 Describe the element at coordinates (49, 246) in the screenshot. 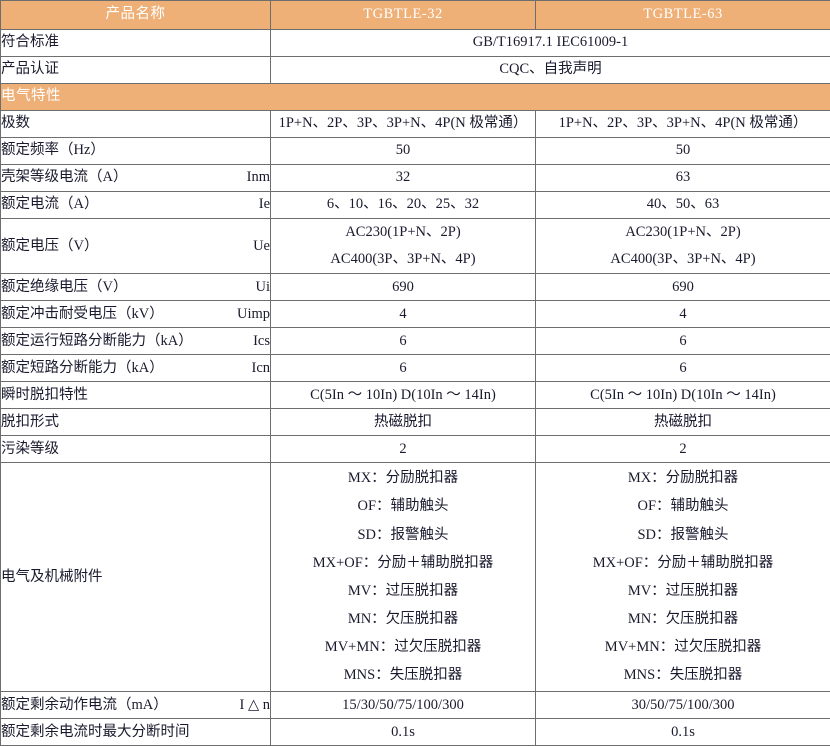

I see `label-text: 额定电压（V）` at that location.